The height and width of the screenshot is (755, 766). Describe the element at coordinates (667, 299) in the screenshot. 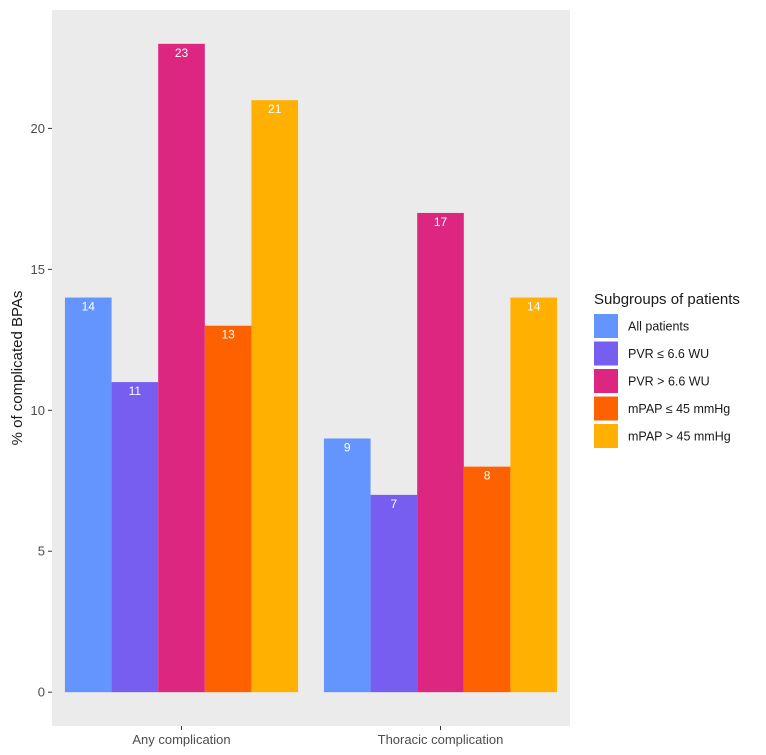

I see `legend-title: Subgroups of patients` at that location.